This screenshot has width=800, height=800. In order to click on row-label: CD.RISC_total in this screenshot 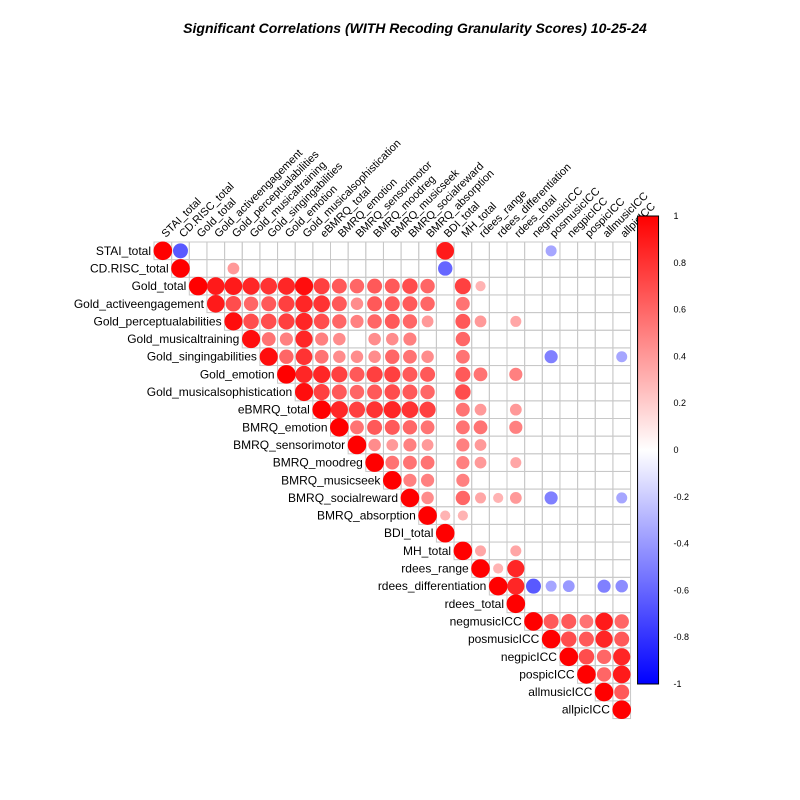, I will do `click(129, 268)`.